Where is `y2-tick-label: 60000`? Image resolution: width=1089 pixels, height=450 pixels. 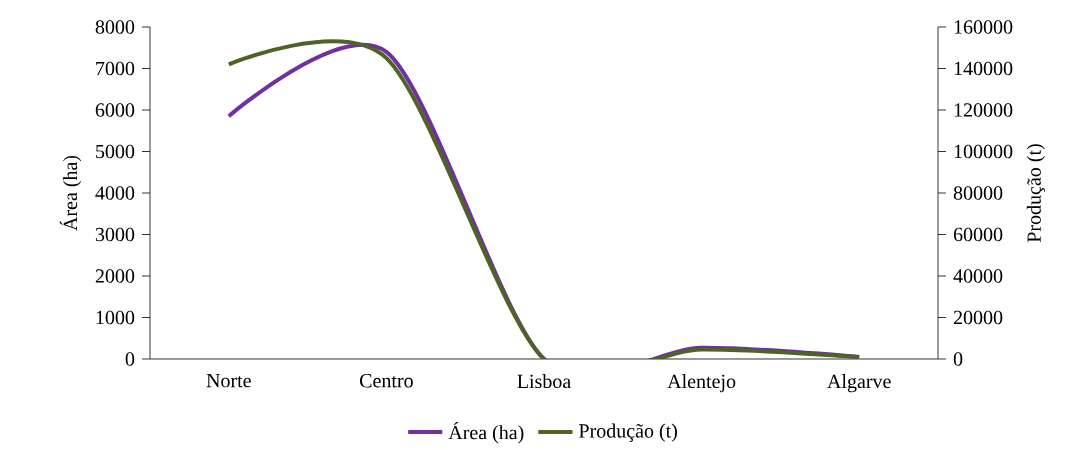
y2-tick-label: 60000 is located at coordinates (978, 234).